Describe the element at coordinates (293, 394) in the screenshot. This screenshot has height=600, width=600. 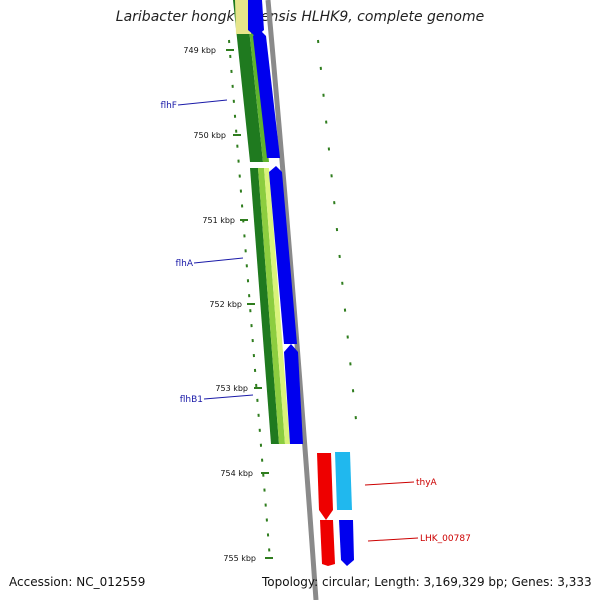
I see `flhB1-cds` at that location.